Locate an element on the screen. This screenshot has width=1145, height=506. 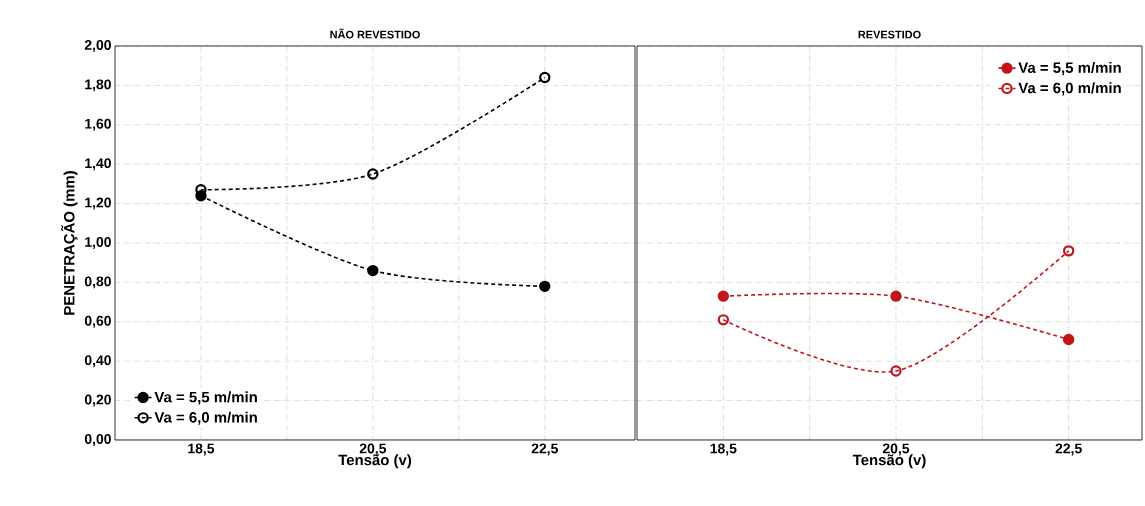
y-tick-label: 2,00 is located at coordinates (97, 46).